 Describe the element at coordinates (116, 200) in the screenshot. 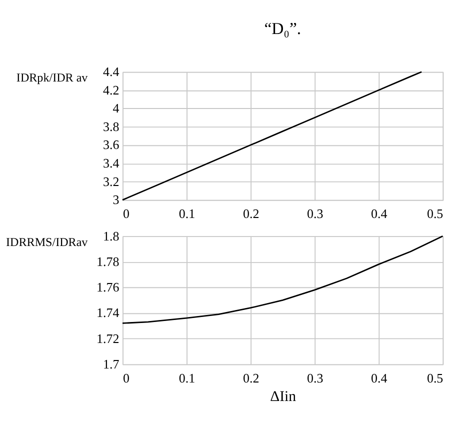

I see `y-tick-label: 3` at that location.